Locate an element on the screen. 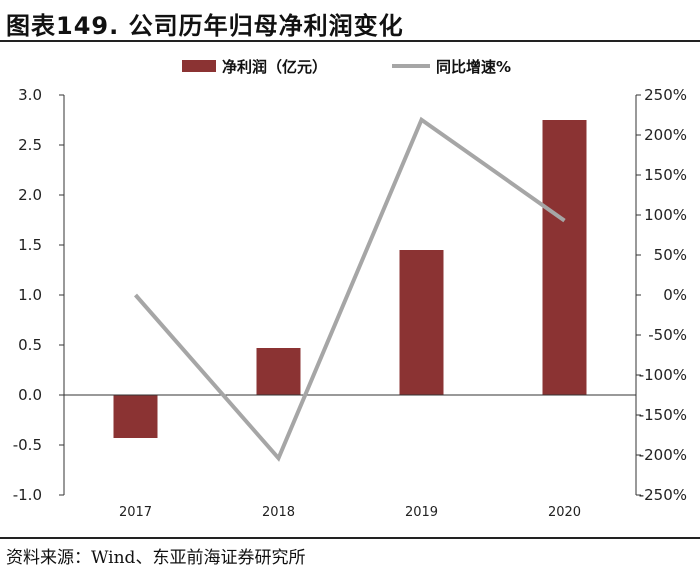 The height and width of the screenshot is (572, 700). left-axis-ticks: 3.0 2.5 2.0 1.5 1.0 0.5 0.0 -0.5 -1.0 is located at coordinates (38, 295).